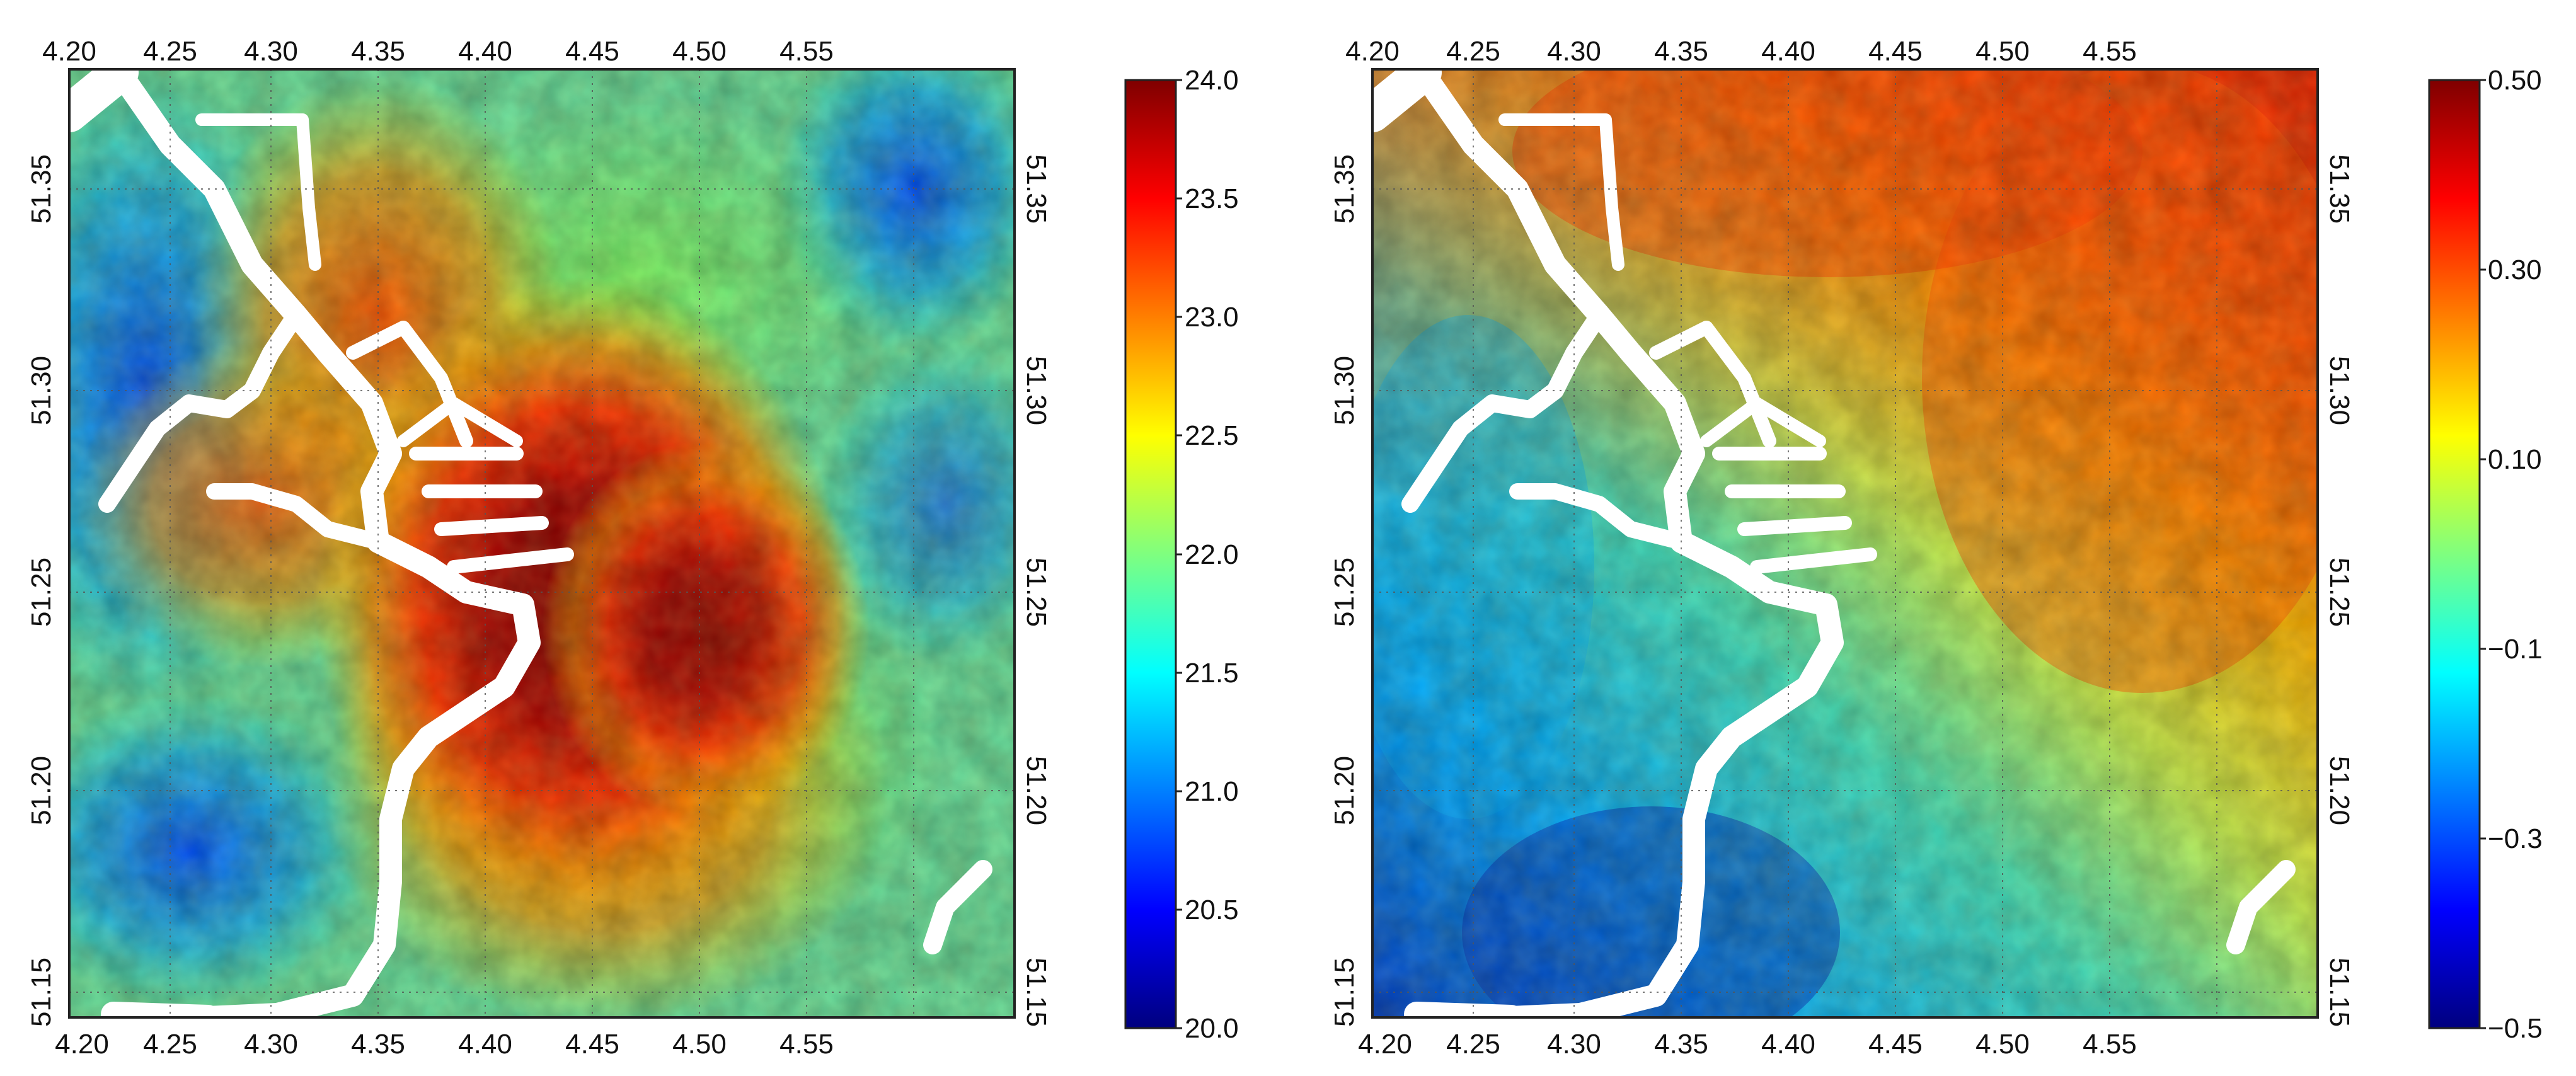 This screenshot has width=2576, height=1076. What do you see at coordinates (2515, 1028) in the screenshot?
I see `colorbar-label: −0.5` at bounding box center [2515, 1028].